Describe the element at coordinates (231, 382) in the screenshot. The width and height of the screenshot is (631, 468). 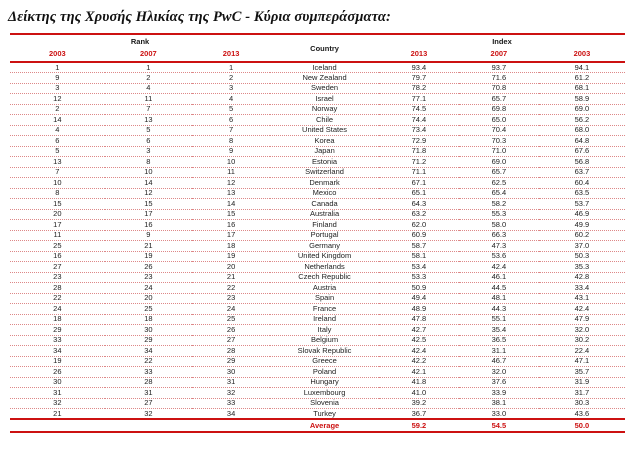
I see `rank-2013-cell: 31` at that location.